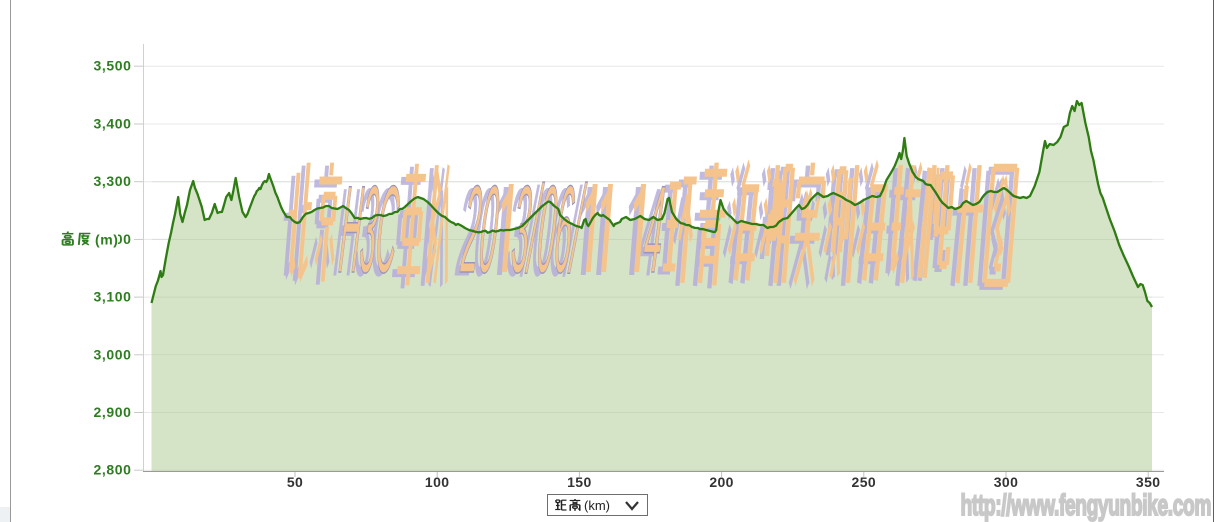  I want to click on svg-text: 3,300, so click(112, 181).